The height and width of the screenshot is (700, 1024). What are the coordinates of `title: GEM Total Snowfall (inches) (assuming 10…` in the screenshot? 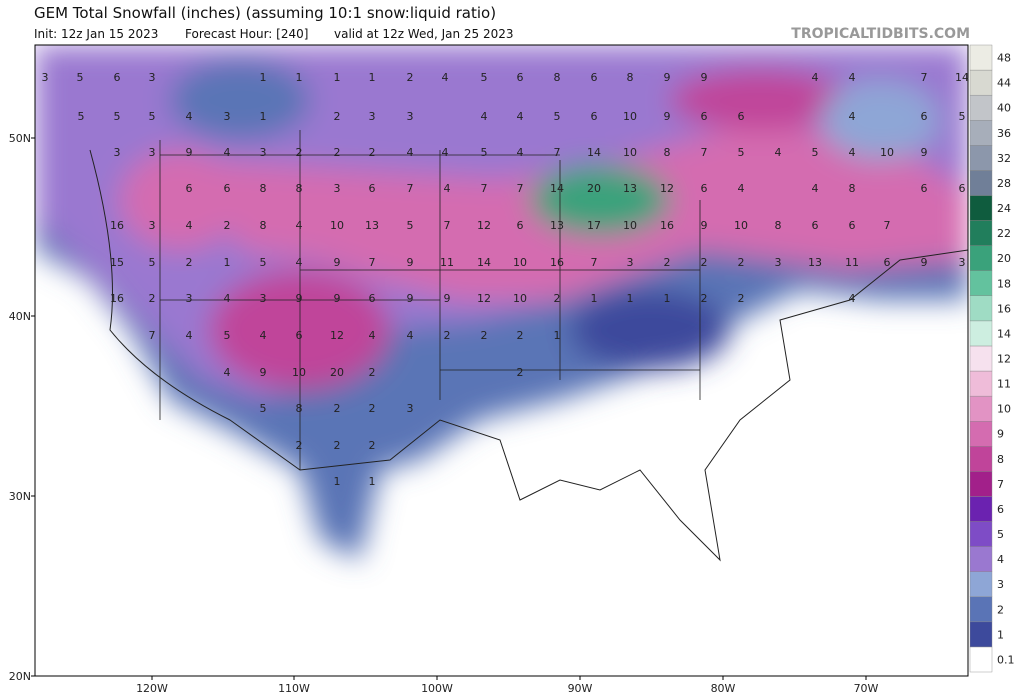 It's located at (265, 13).